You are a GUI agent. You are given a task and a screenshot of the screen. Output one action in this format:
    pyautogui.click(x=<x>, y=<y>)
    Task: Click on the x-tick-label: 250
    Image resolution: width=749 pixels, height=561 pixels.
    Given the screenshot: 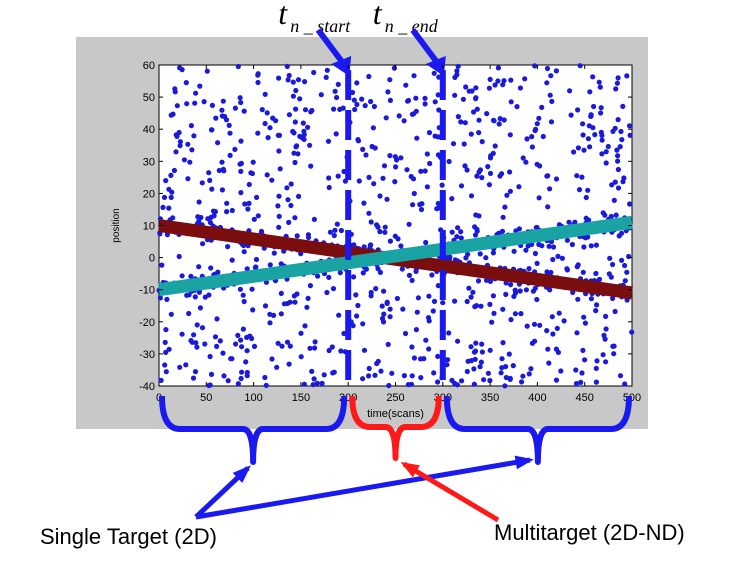 What is the action you would take?
    pyautogui.click(x=395, y=398)
    